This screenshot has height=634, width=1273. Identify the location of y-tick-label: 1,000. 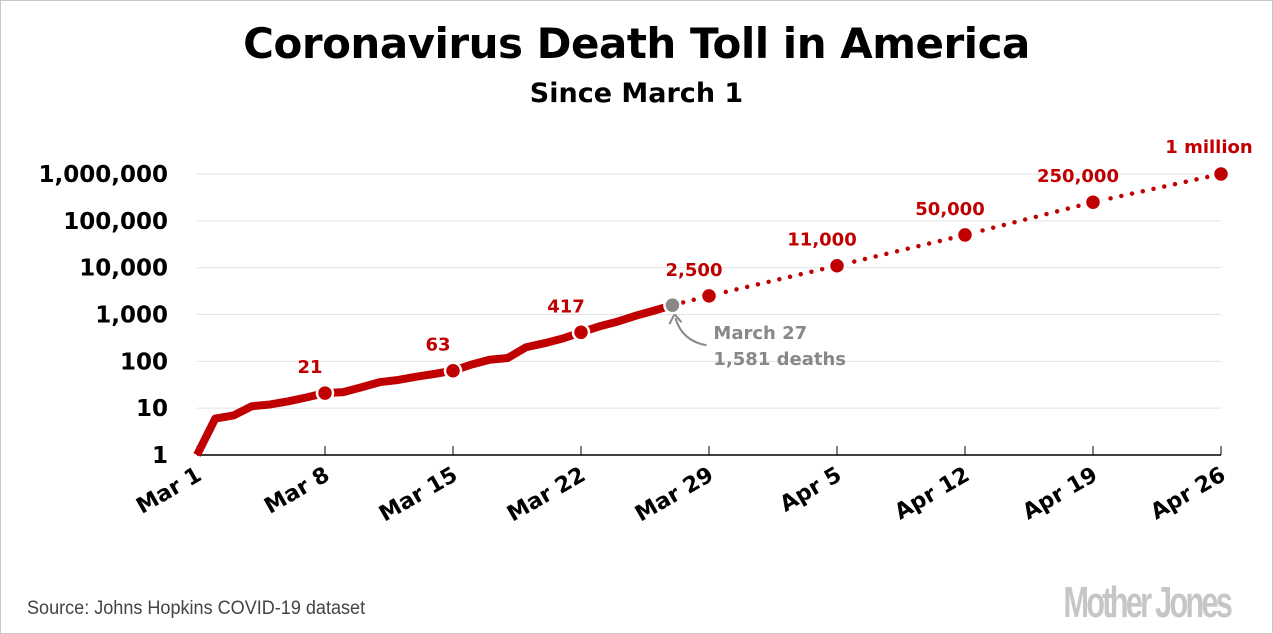
(131, 316).